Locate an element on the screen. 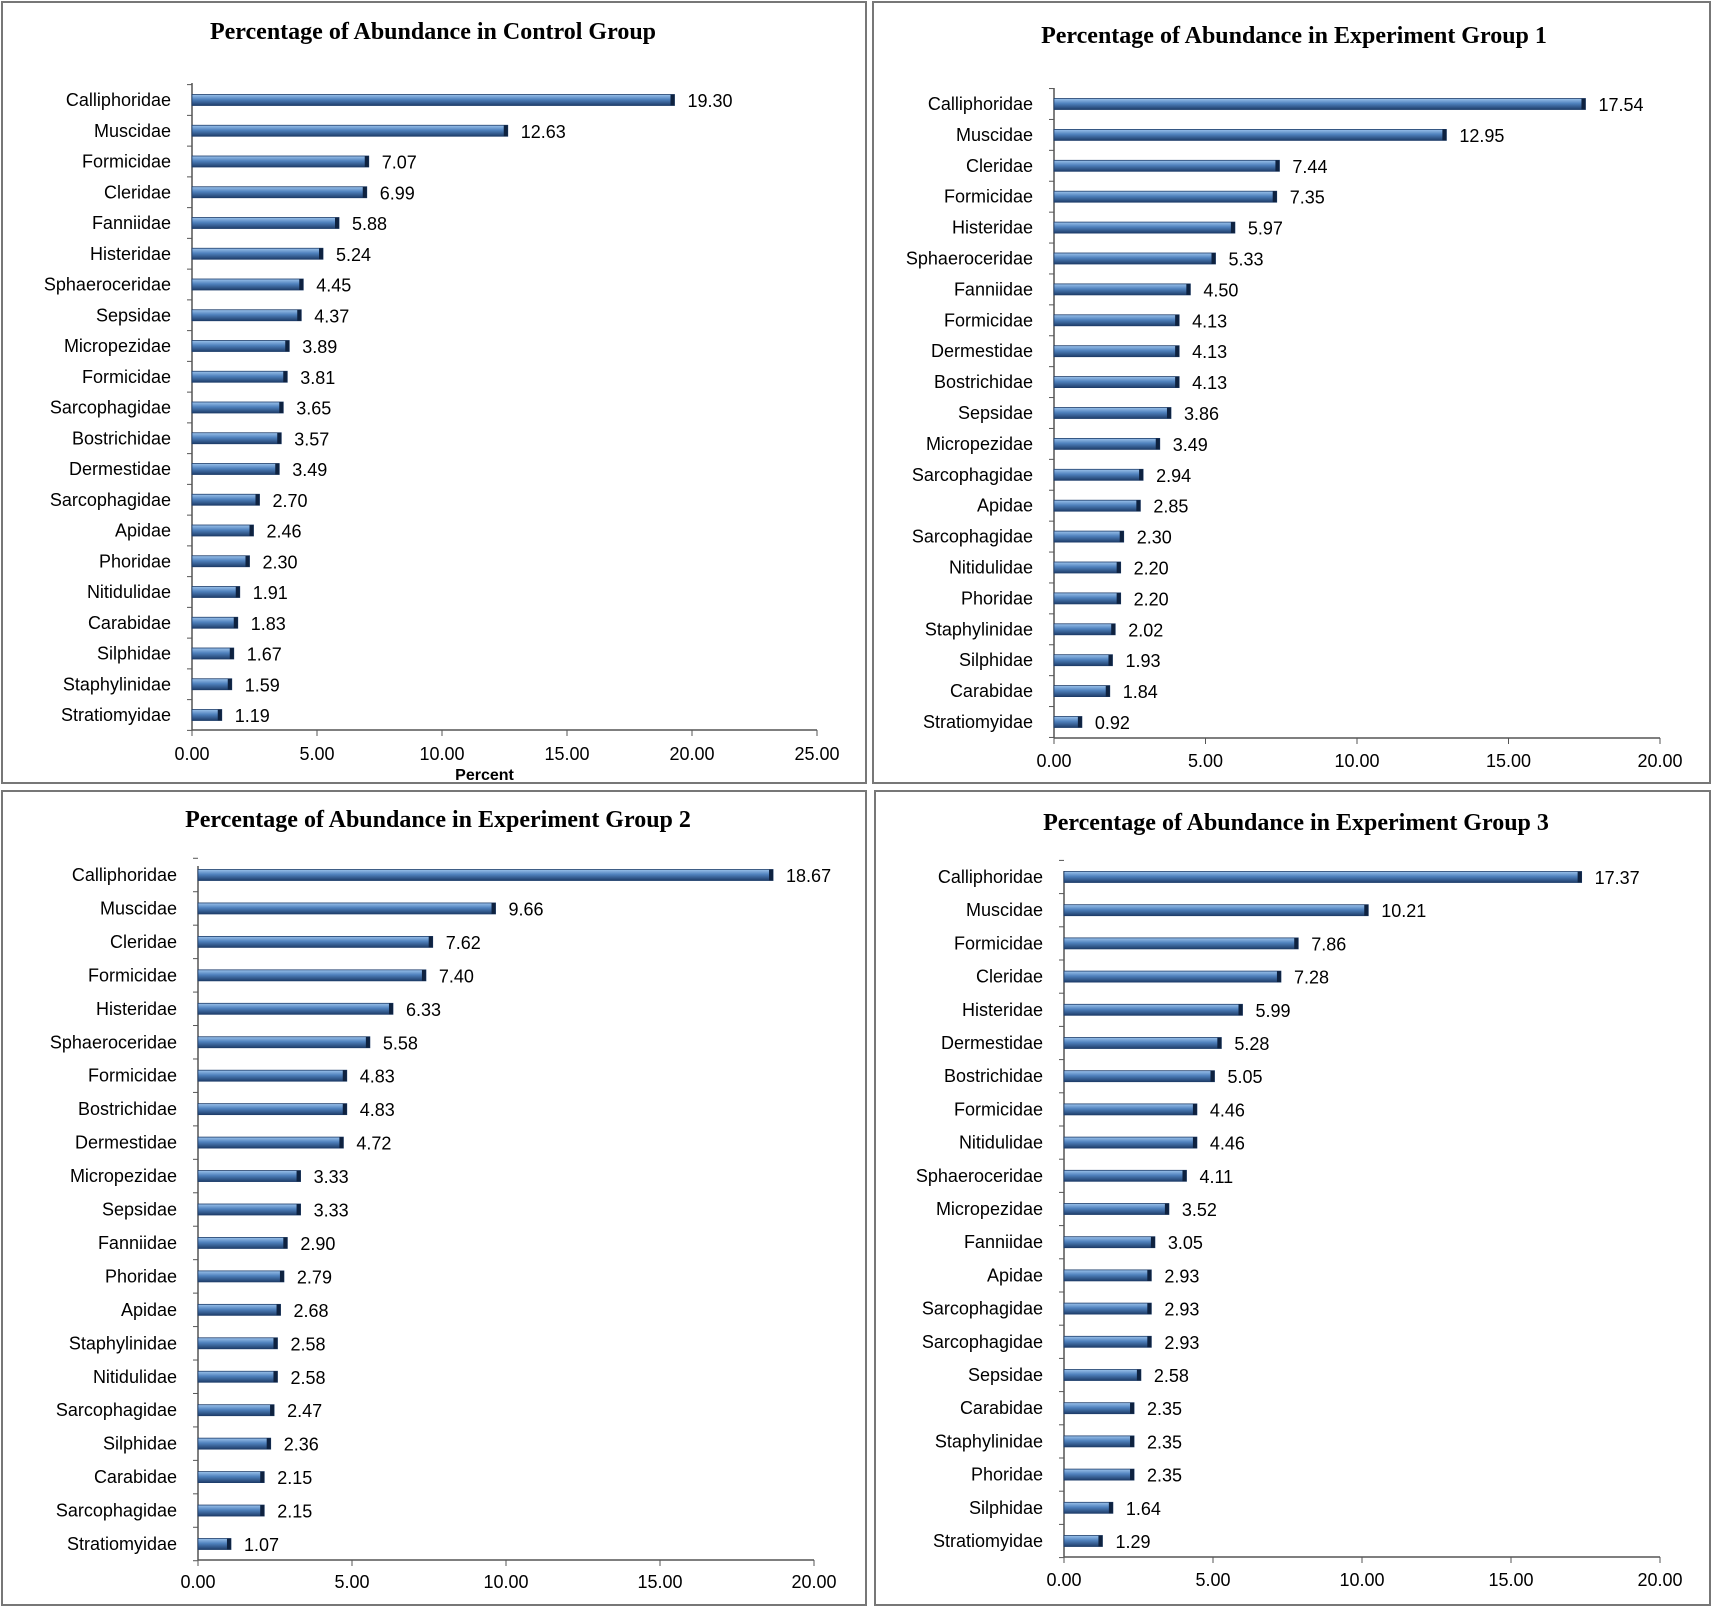  category-label: Stratiomyidae is located at coordinates (988, 1541).